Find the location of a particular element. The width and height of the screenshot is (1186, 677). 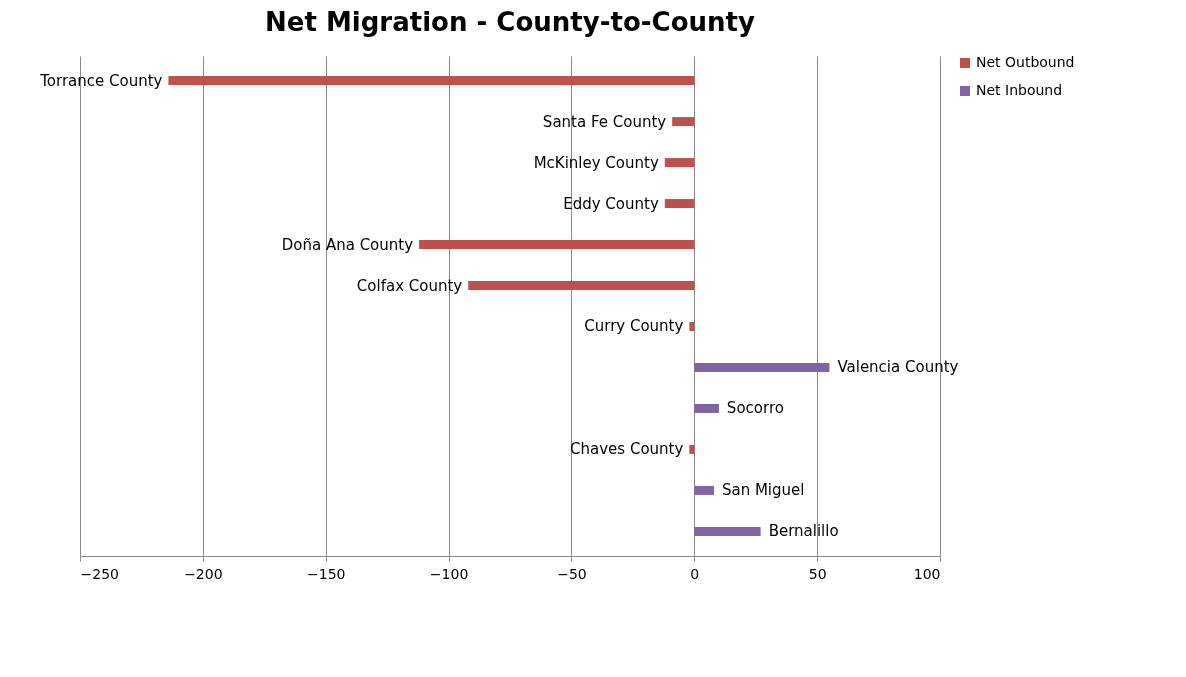

x-tick-label: −150 is located at coordinates (326, 573).